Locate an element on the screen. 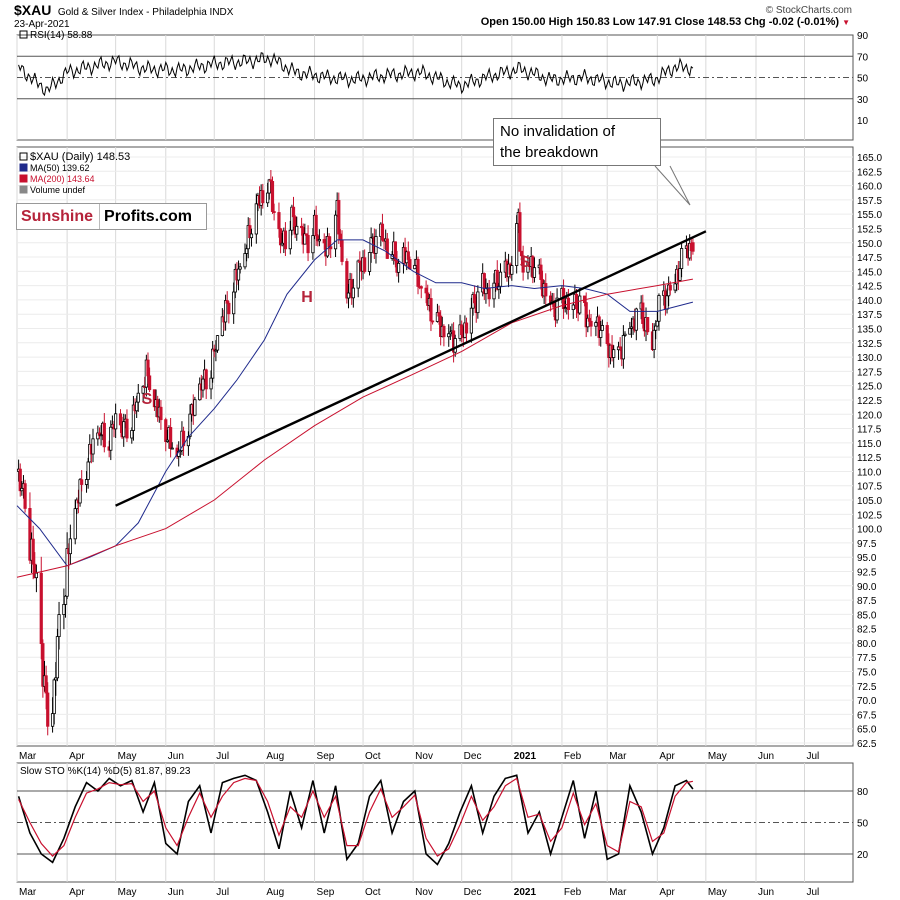 The image size is (900, 900). price-y-tick-label: 137.5 is located at coordinates (869, 315).